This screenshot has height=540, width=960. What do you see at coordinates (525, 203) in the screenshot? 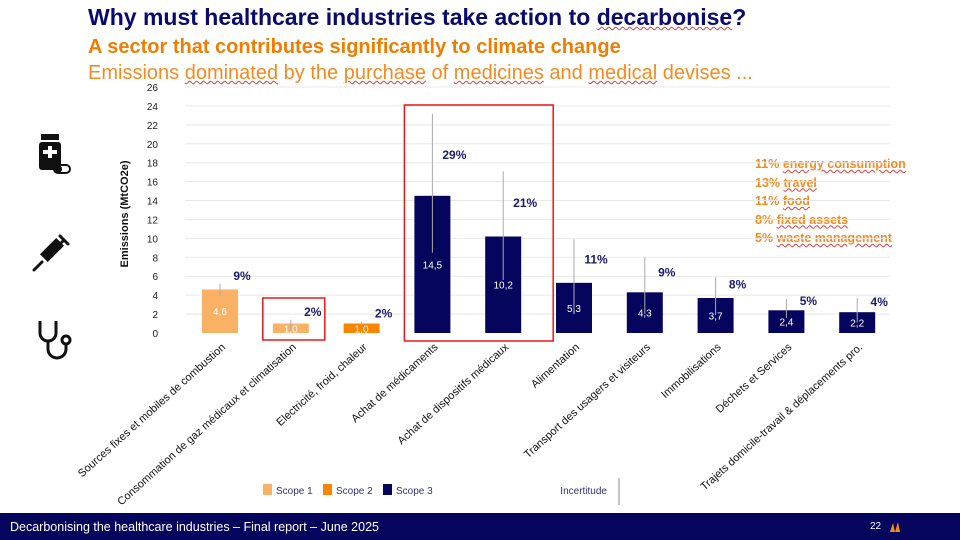
I see `percent-label: 21%` at bounding box center [525, 203].